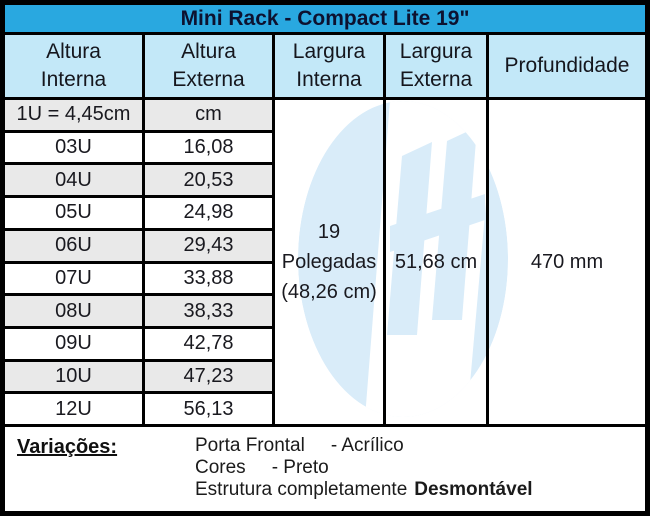 The width and height of the screenshot is (650, 516). What do you see at coordinates (73, 180) in the screenshot?
I see `altura-interna-cell: 04U` at bounding box center [73, 180].